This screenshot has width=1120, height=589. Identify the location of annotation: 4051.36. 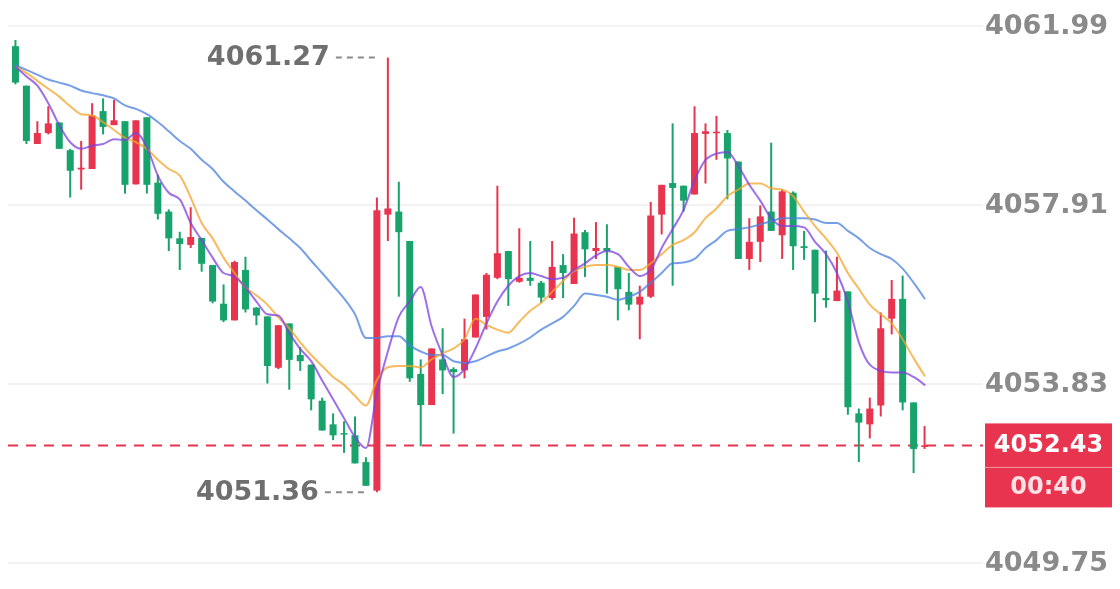
(257, 490).